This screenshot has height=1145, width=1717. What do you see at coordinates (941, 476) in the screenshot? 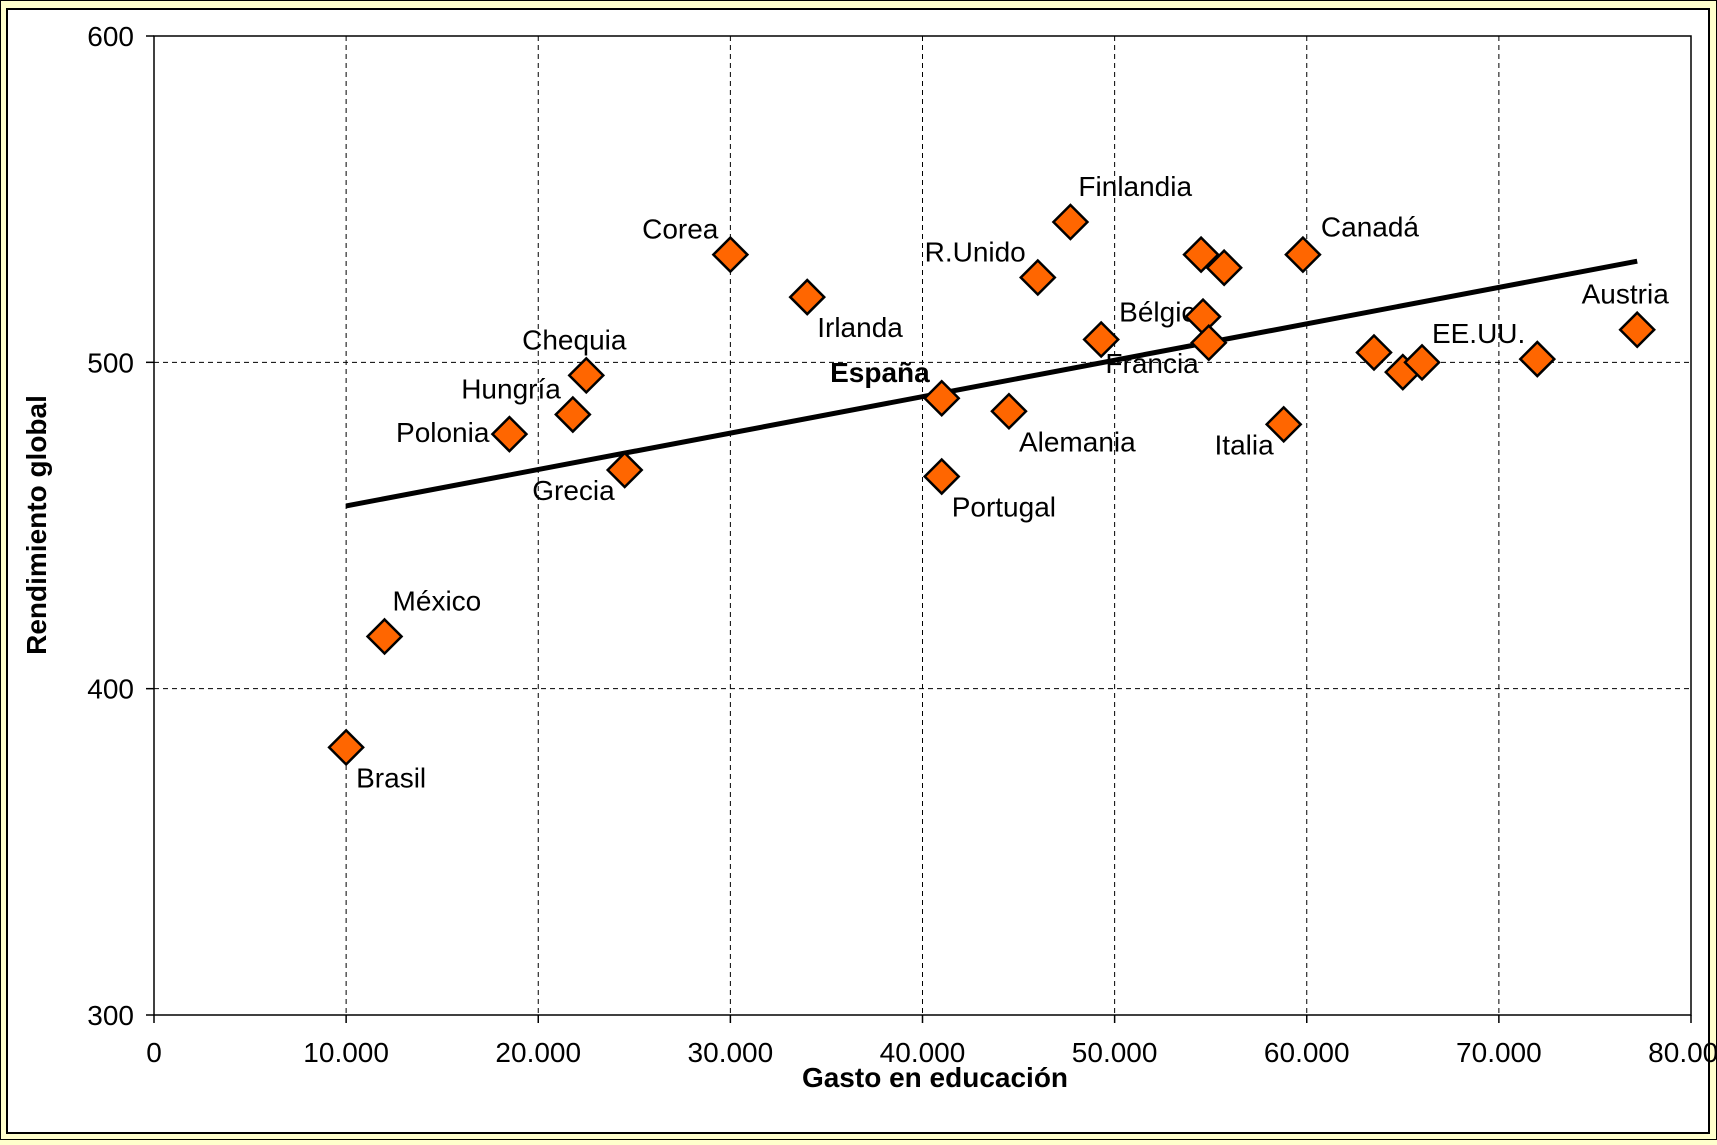
I see `data-point-portugal` at bounding box center [941, 476].